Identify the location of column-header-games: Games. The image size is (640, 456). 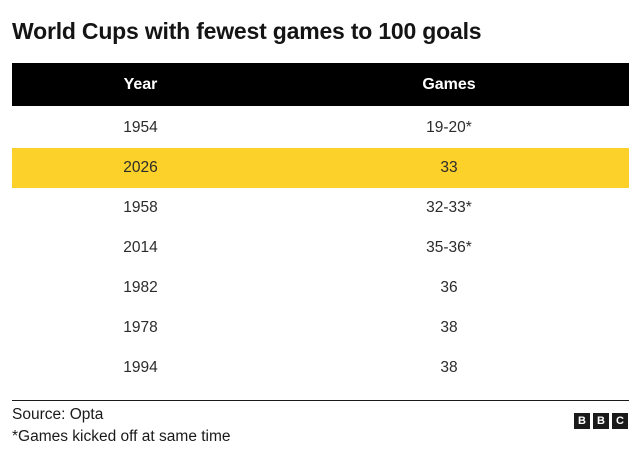
(449, 84).